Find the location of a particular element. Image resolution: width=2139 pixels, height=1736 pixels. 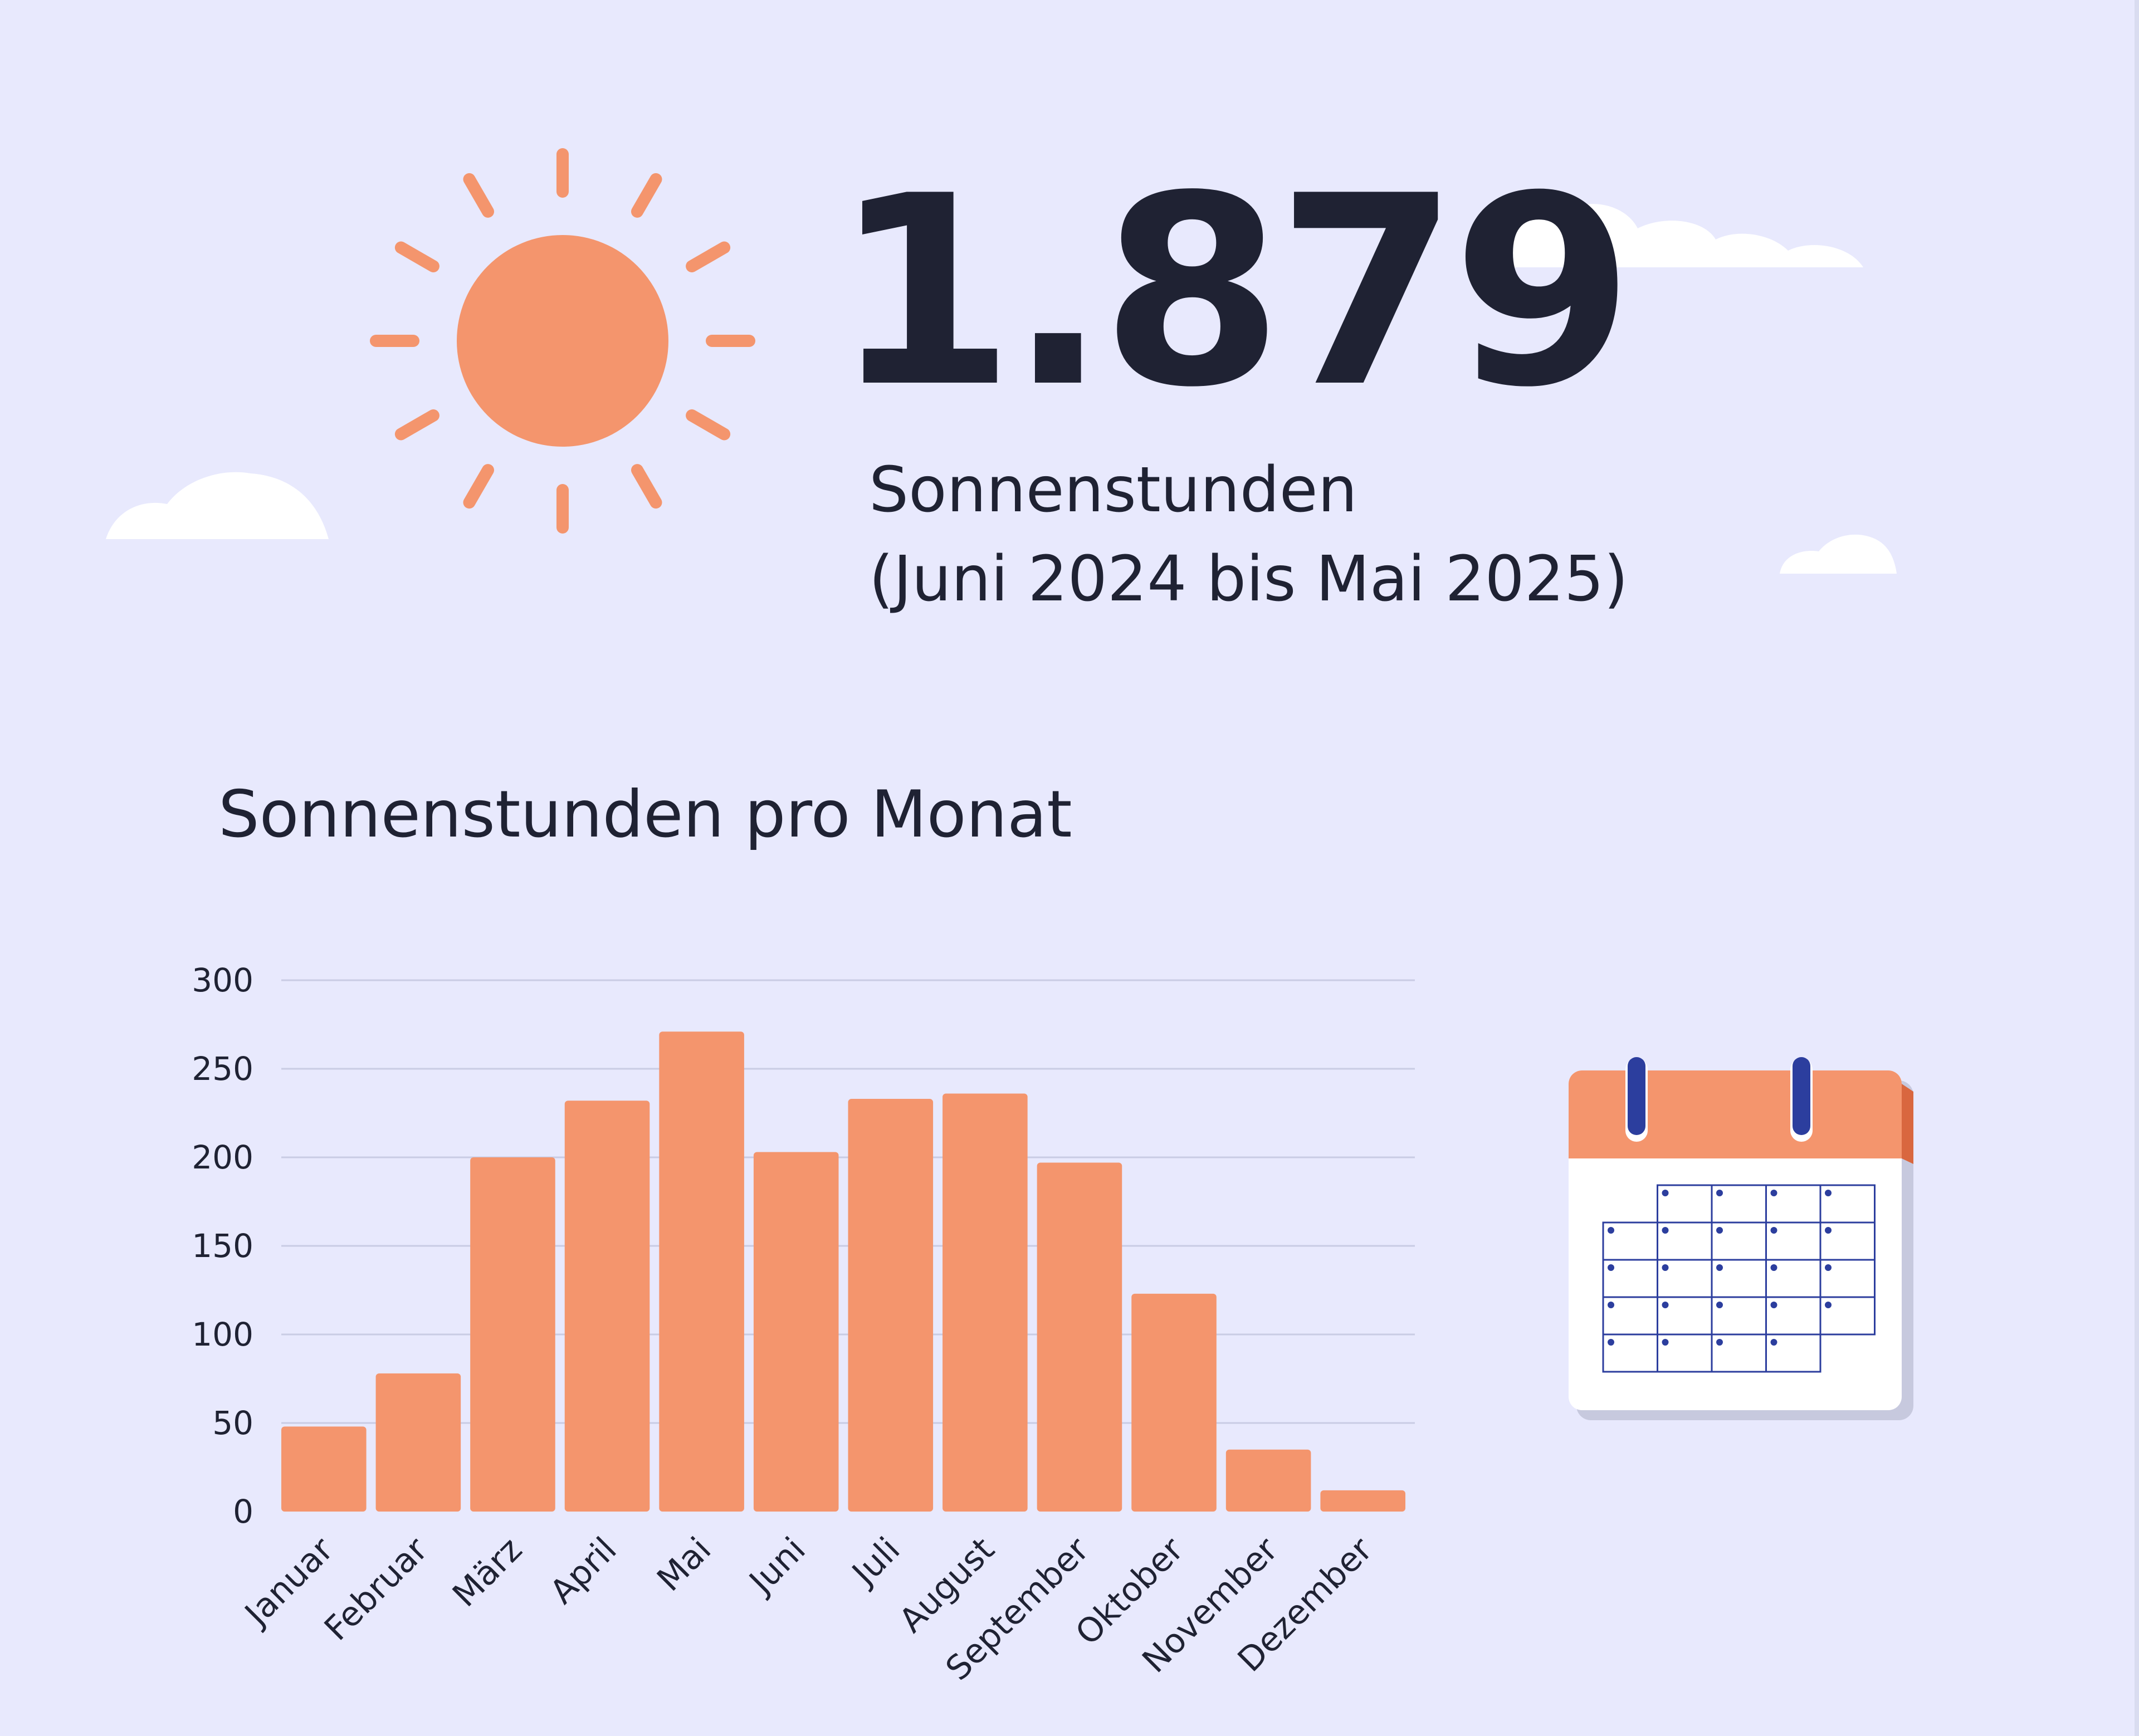

bar-februar is located at coordinates (418, 1442).